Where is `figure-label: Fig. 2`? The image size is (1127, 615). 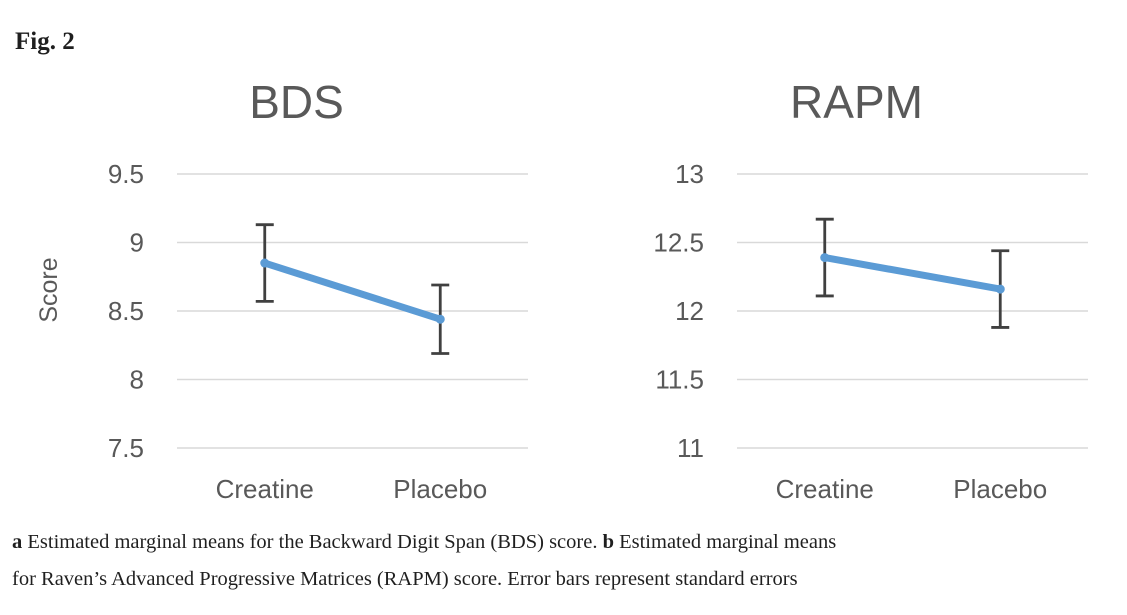 figure-label: Fig. 2 is located at coordinates (45, 41).